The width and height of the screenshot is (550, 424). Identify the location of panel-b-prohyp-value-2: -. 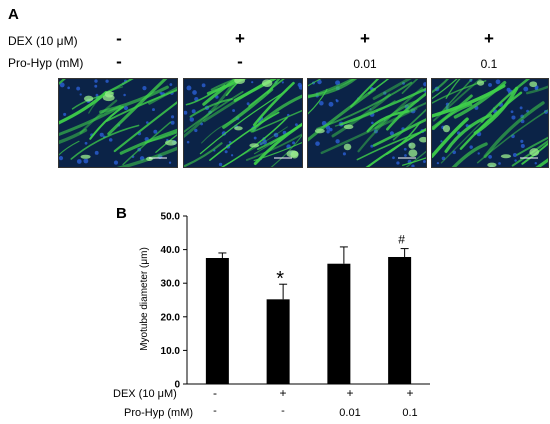
(283, 411).